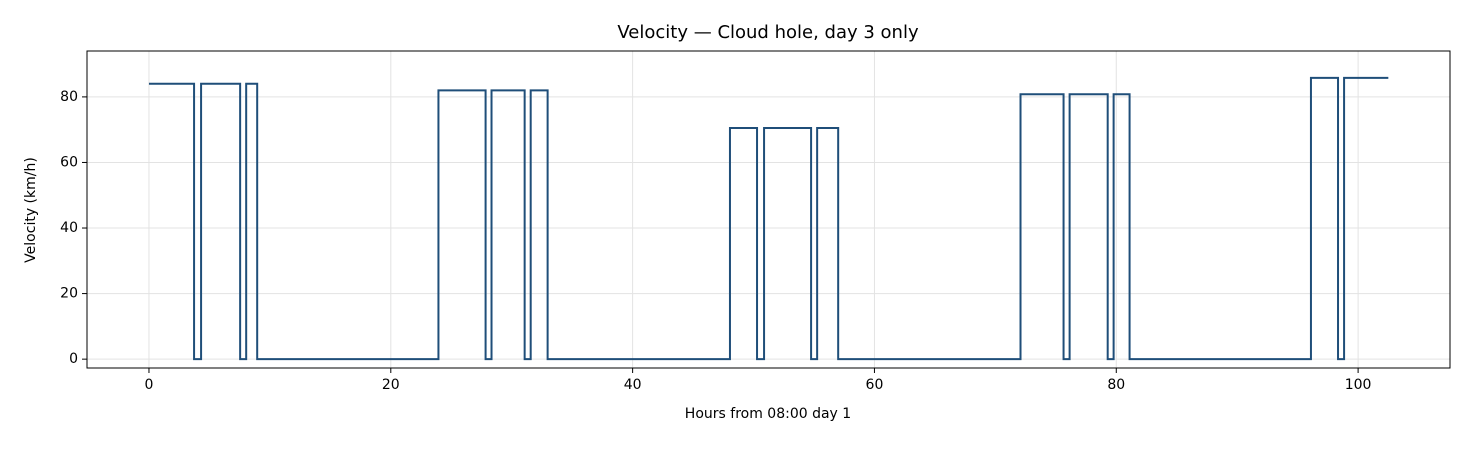 The height and width of the screenshot is (452, 1470). What do you see at coordinates (73, 359) in the screenshot?
I see `y-tick-label: 0` at bounding box center [73, 359].